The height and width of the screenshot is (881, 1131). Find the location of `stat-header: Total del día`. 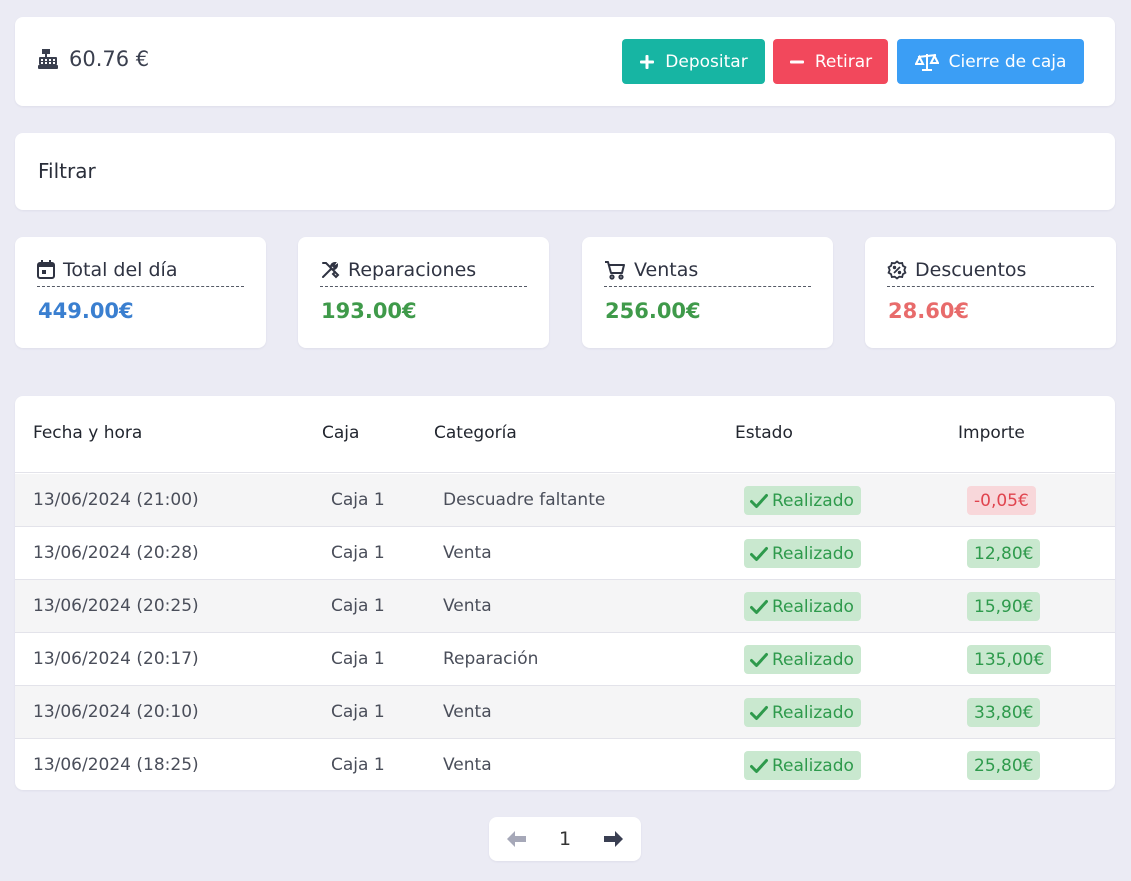

stat-header: Total del día is located at coordinates (140, 272).